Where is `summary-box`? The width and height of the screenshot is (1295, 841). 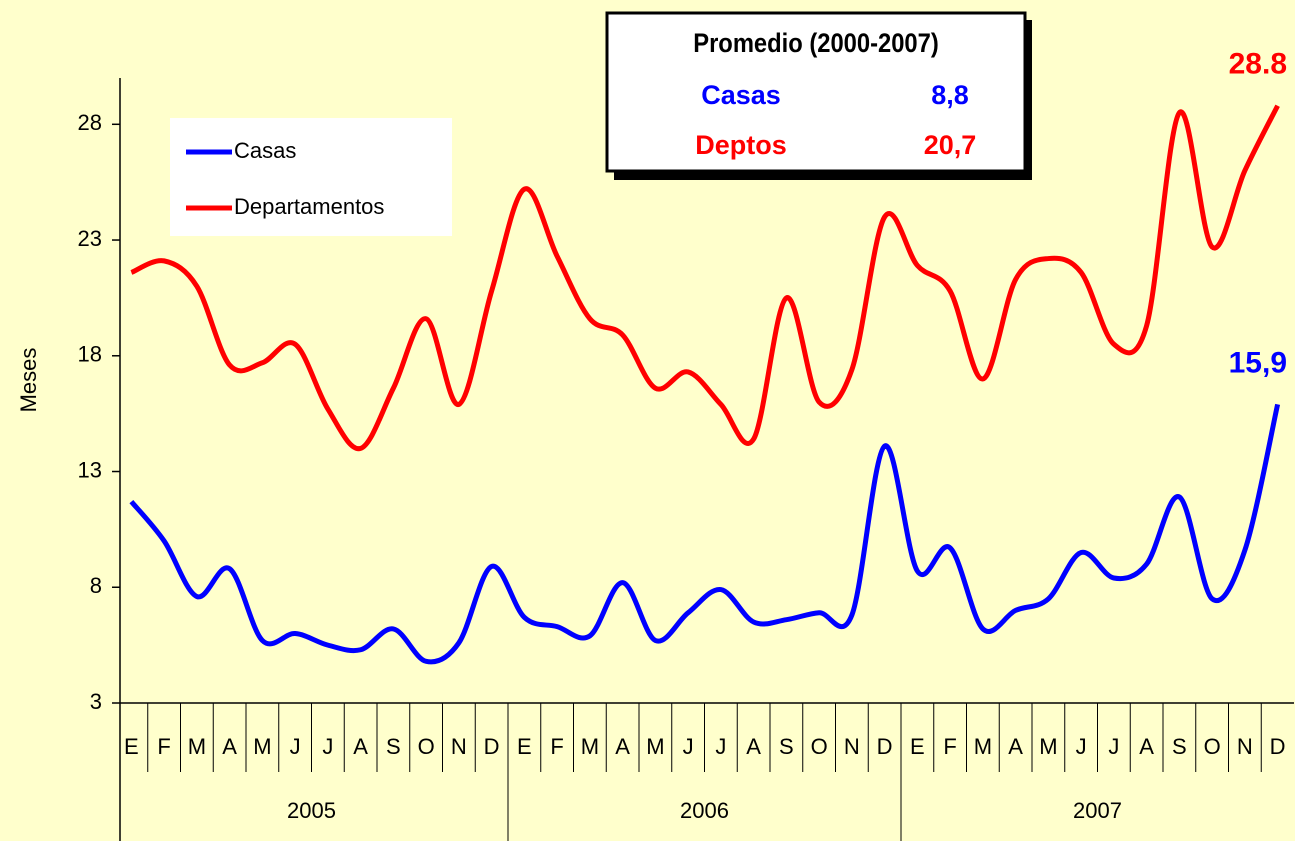
summary-box is located at coordinates (816, 92).